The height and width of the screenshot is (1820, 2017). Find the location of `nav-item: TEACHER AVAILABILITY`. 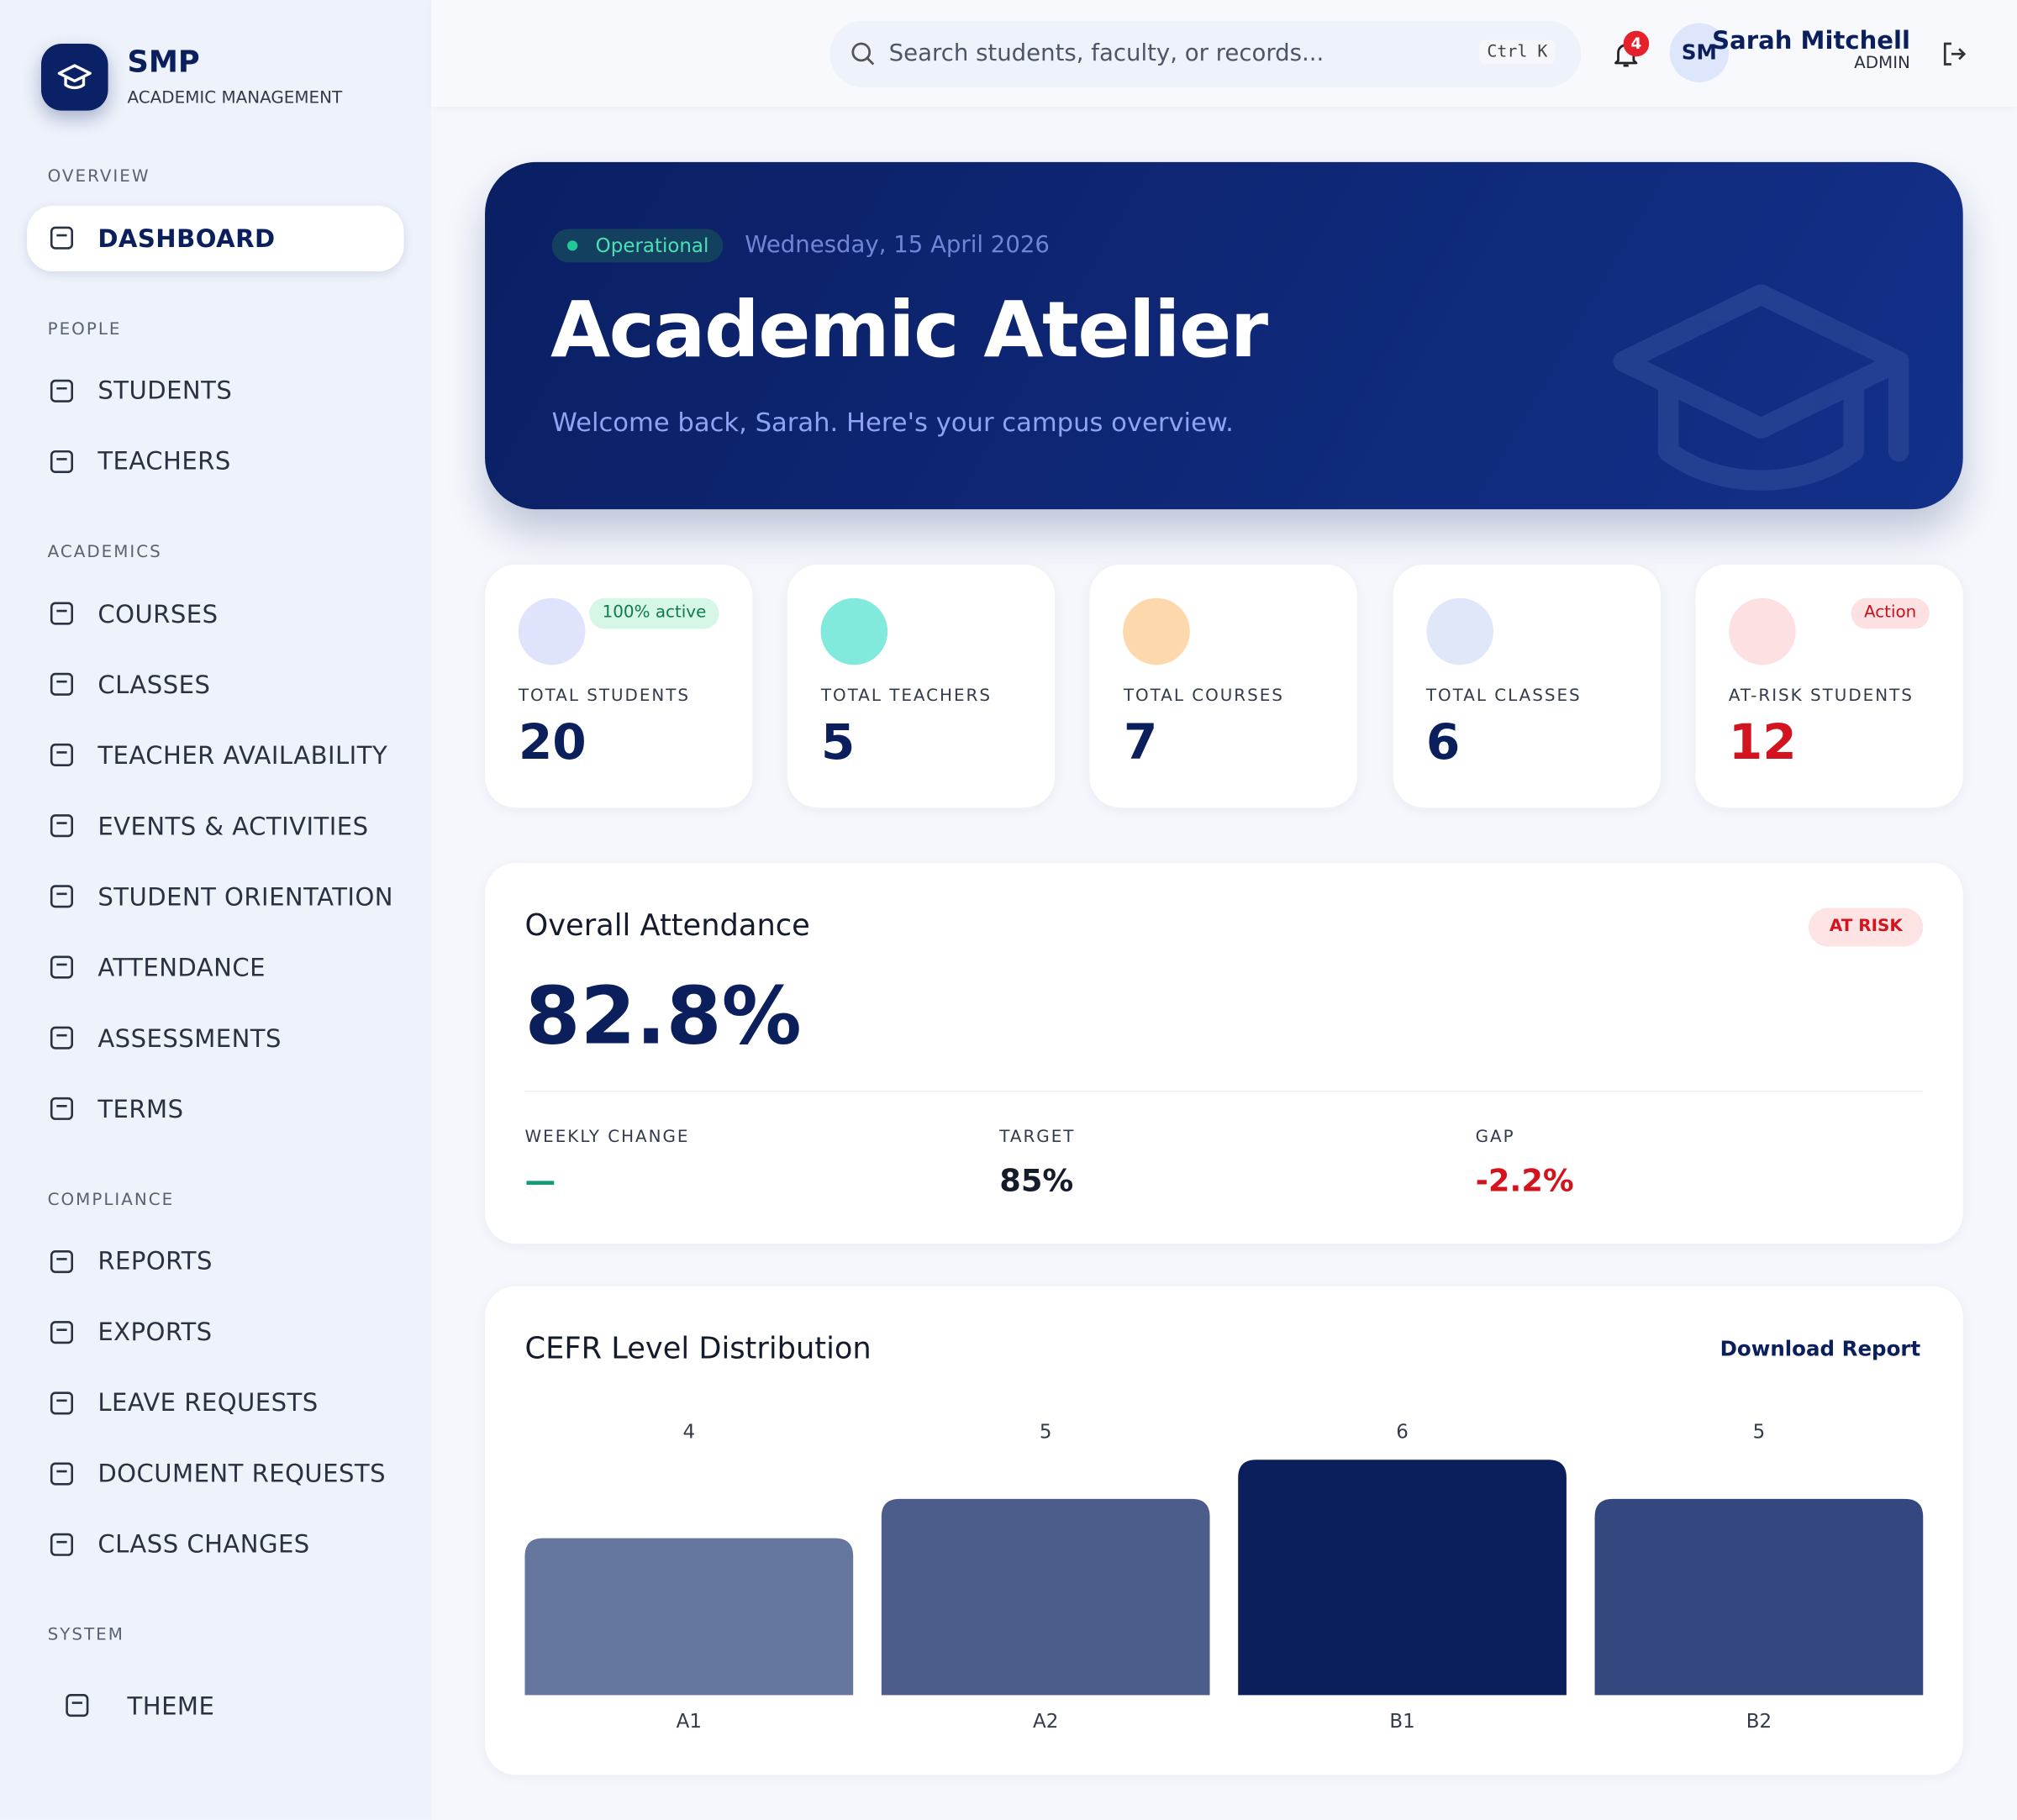

nav-item: TEACHER AVAILABILITY is located at coordinates (215, 755).